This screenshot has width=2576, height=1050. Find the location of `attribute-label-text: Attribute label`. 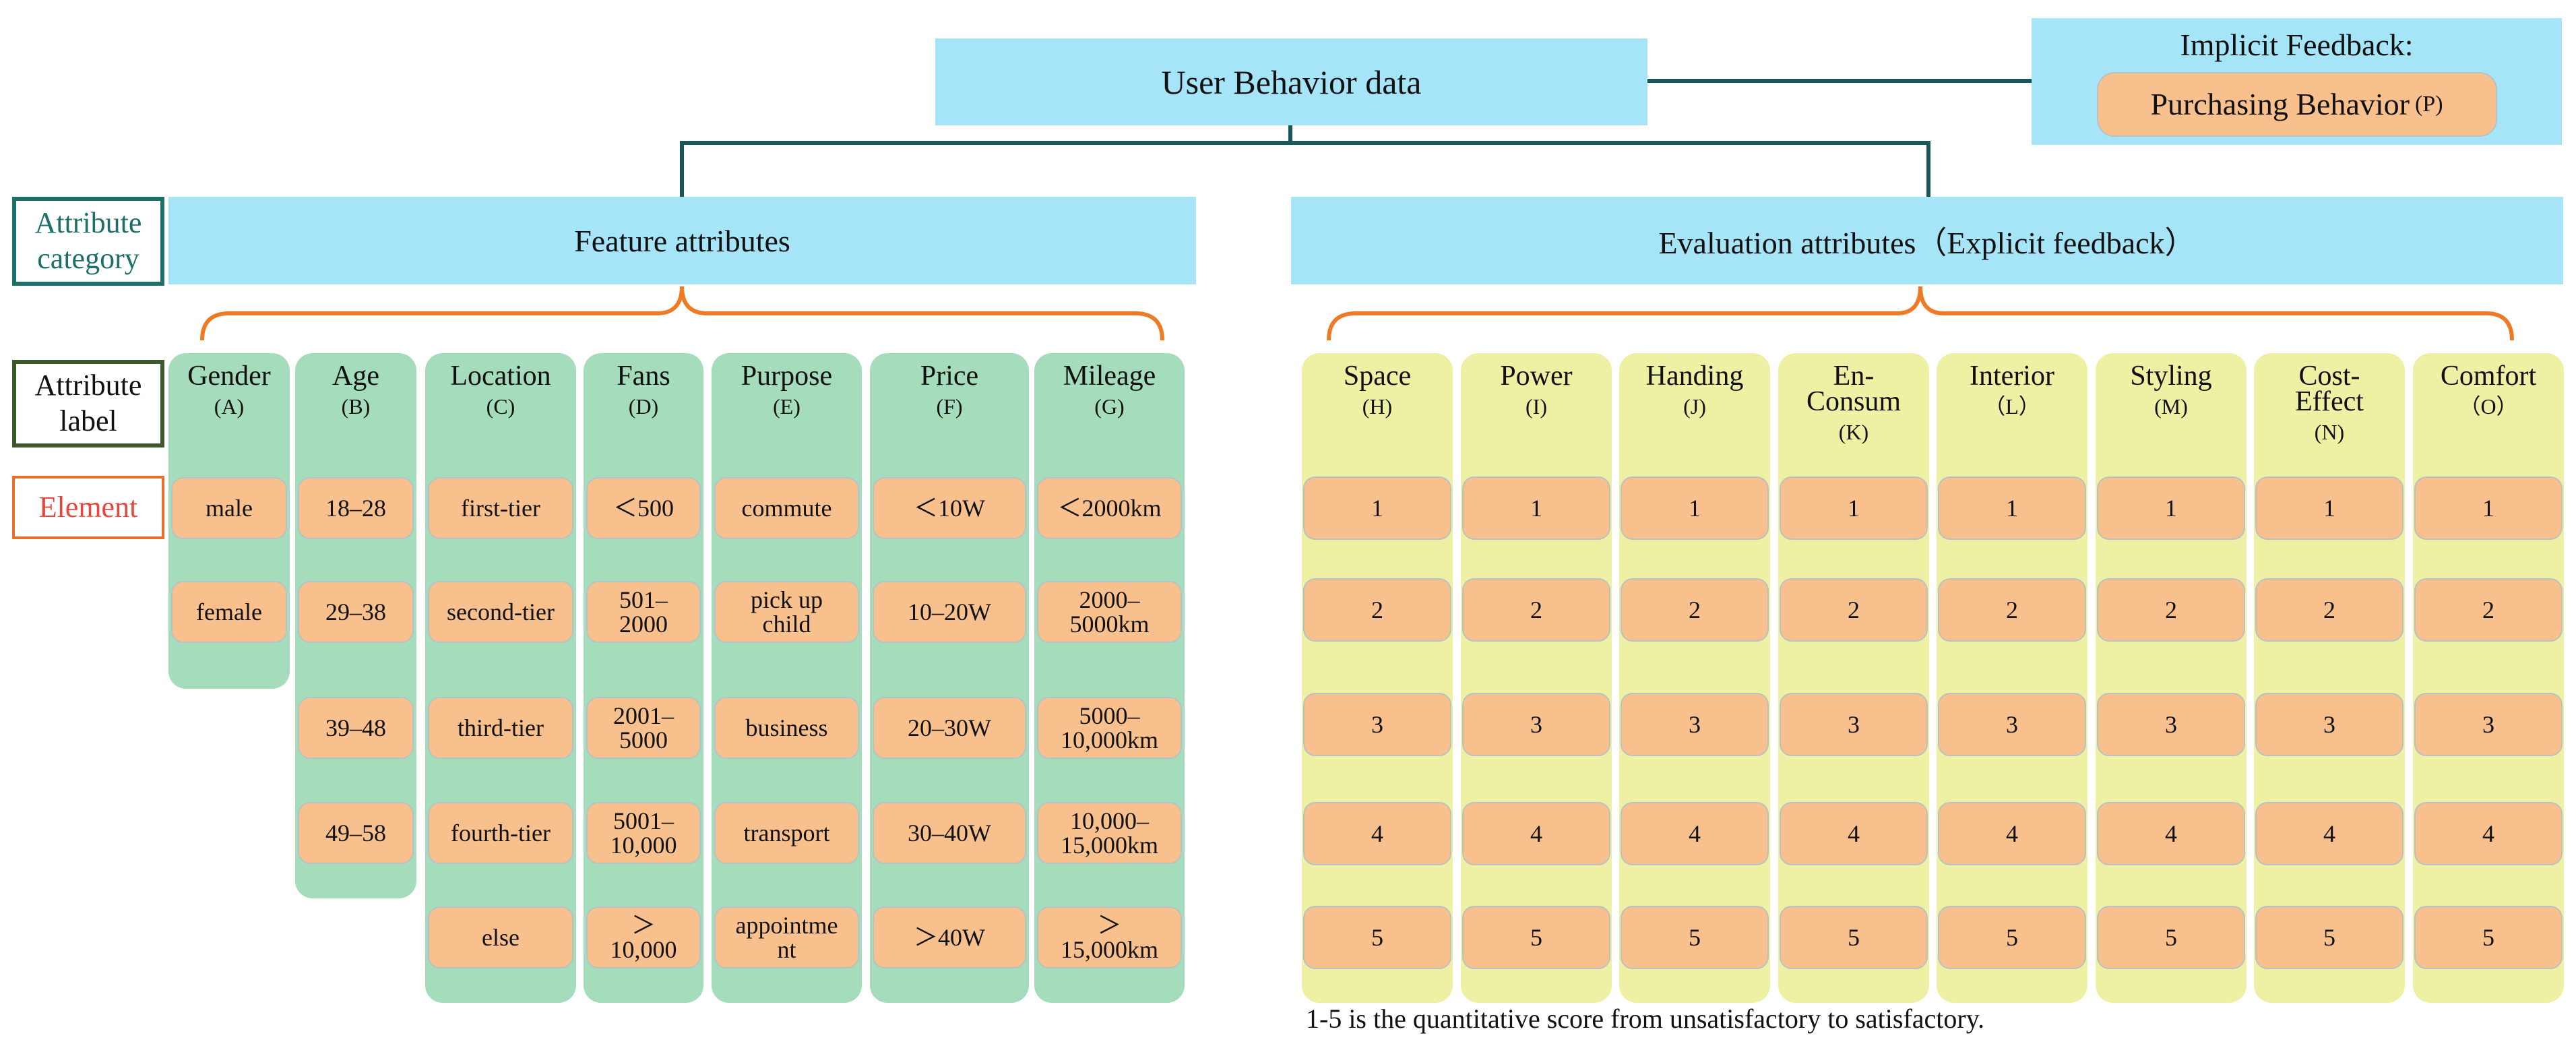

attribute-label-text: Attribute label is located at coordinates (88, 403).